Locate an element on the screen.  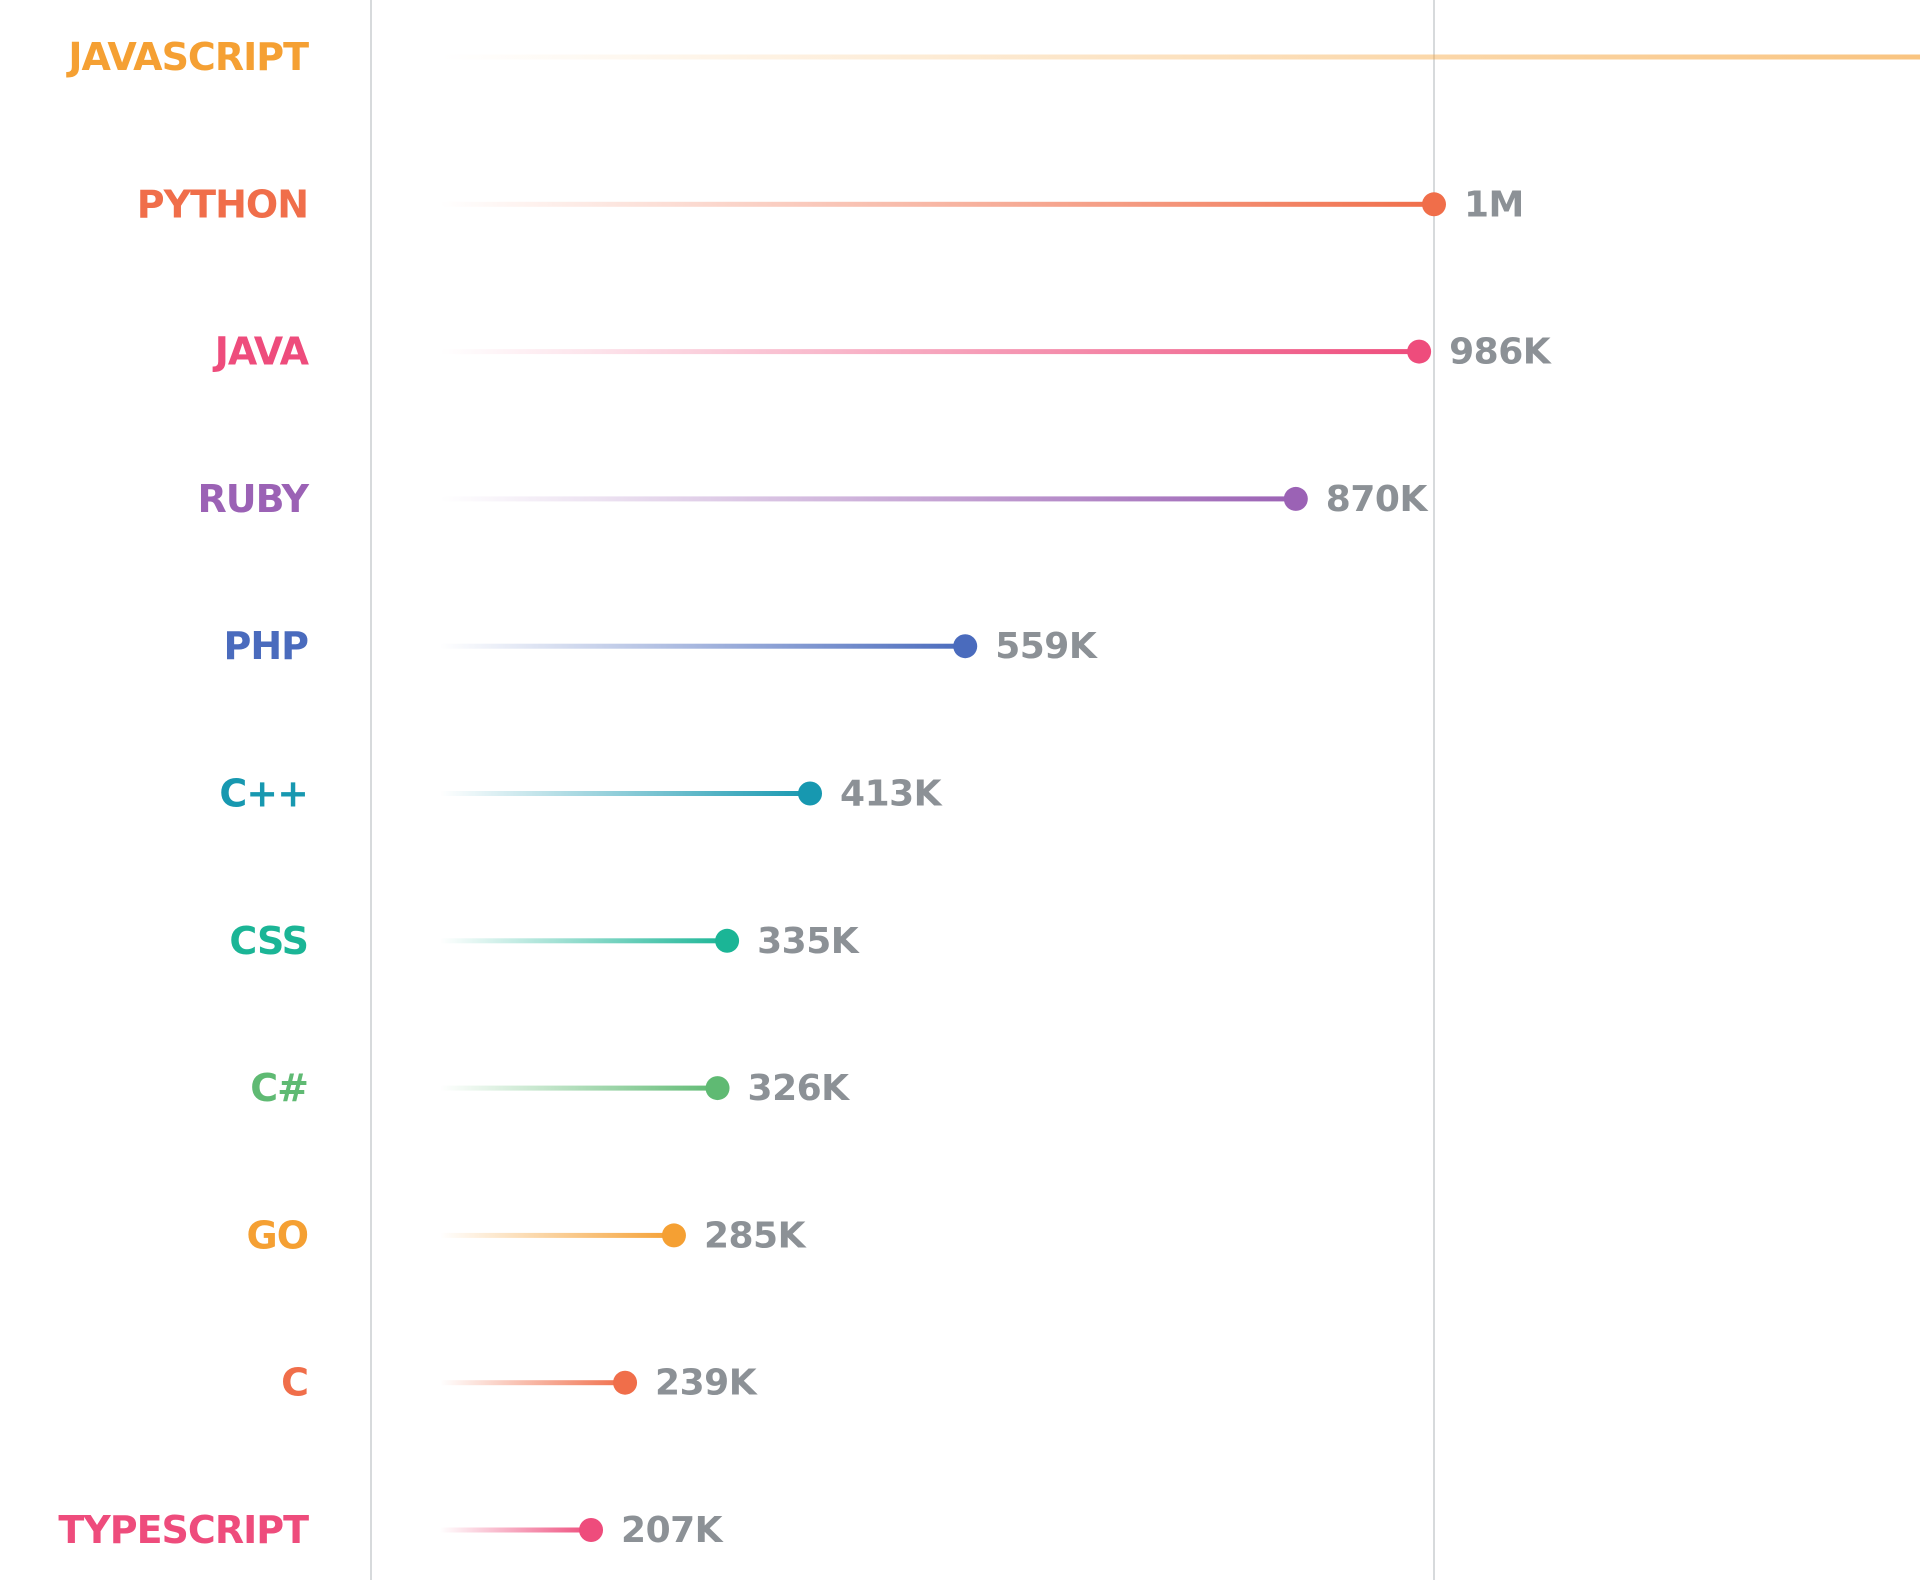
lollipop-row: TYPESCRIPT 207K is located at coordinates (391, 1530).